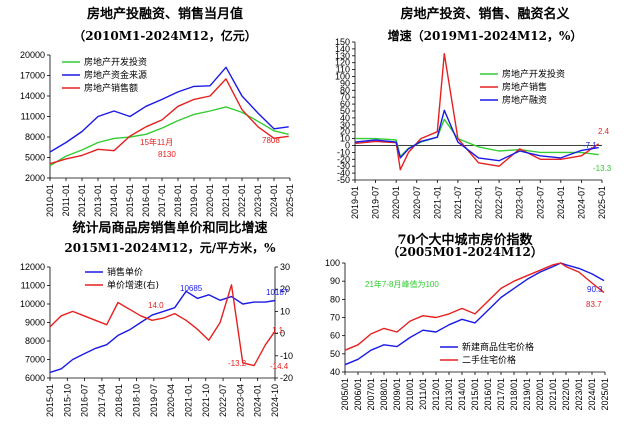 Image resolution: width=634 pixels, height=430 pixels. Describe the element at coordinates (581, 202) in the screenshot. I see `x-tick-label: 2024-07` at that location.